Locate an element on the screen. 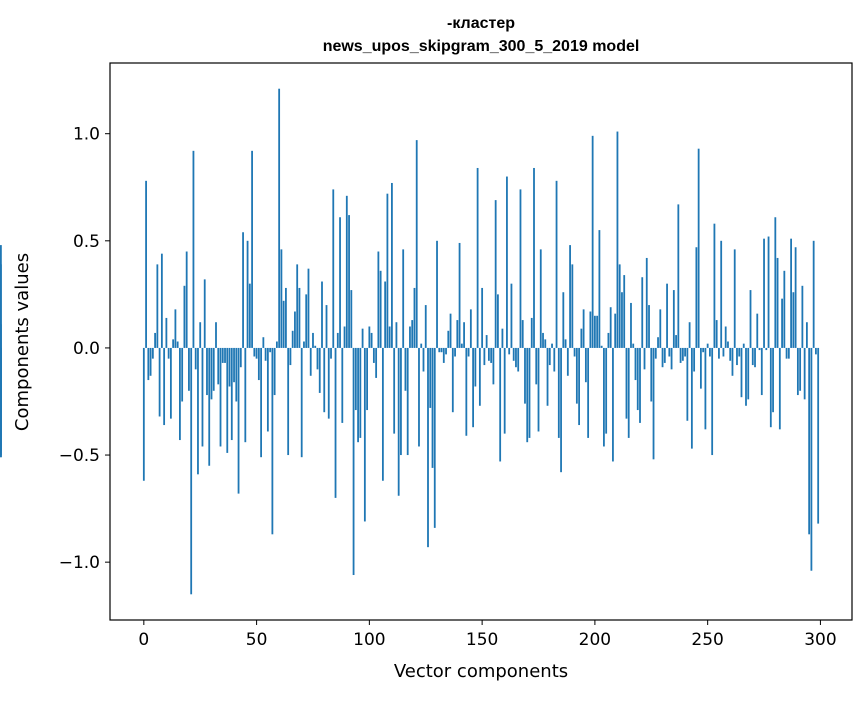 The width and height of the screenshot is (867, 701). x-tick-label: 300 is located at coordinates (820, 640).